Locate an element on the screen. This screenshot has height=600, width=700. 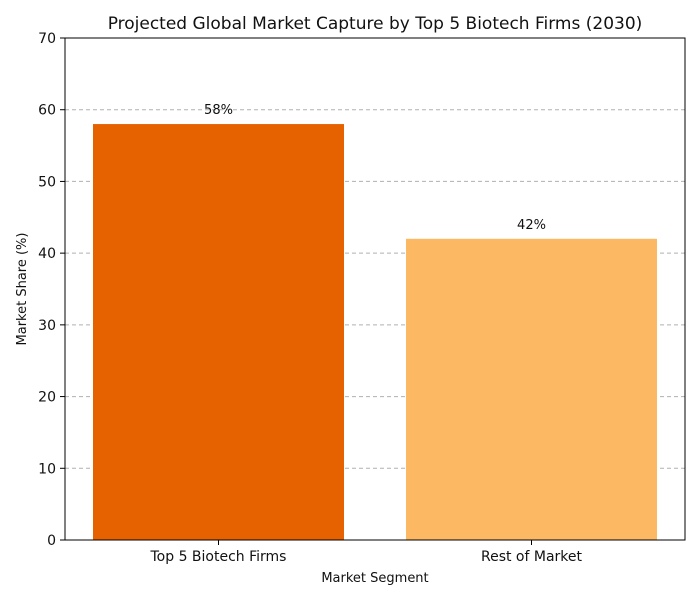
y-axis-label: Market Share (%) is located at coordinates (22, 289).